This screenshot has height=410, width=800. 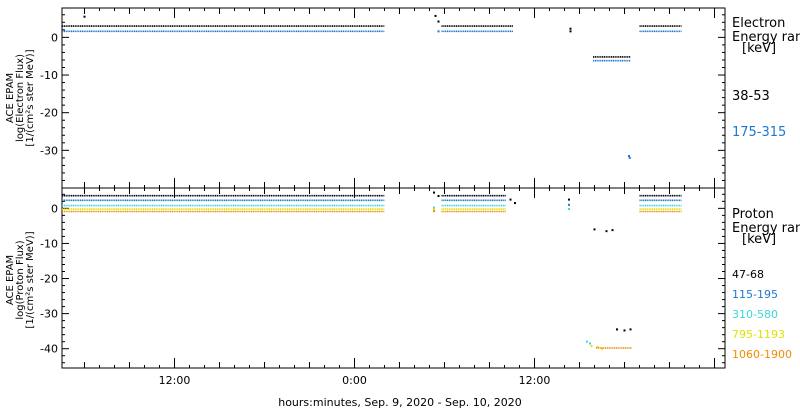 What do you see at coordinates (10, 98) in the screenshot?
I see `electron-ylabel-line-1: ACE EPAM` at bounding box center [10, 98].